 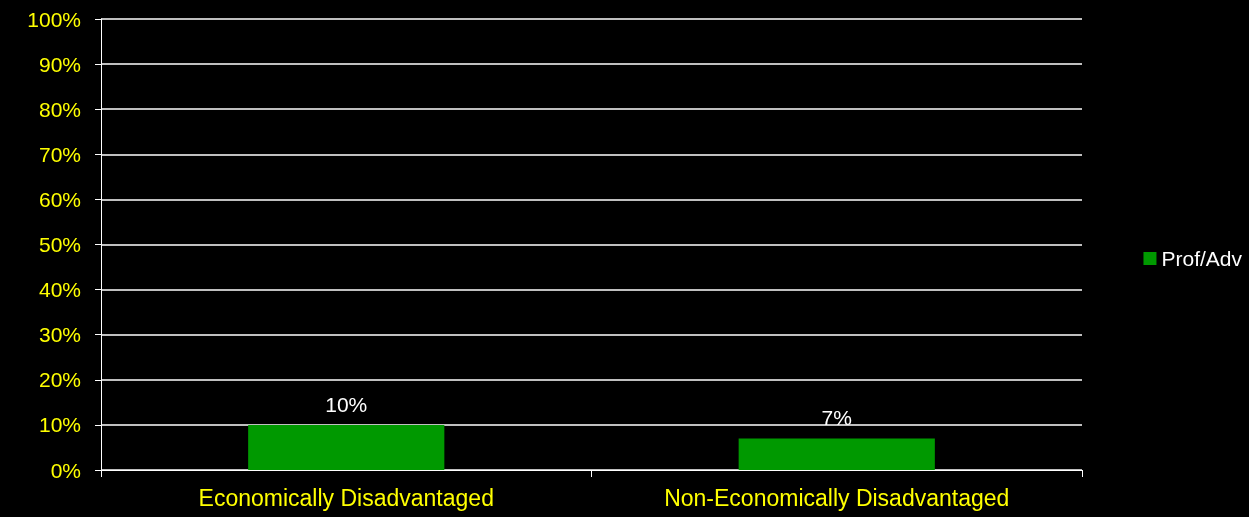 What do you see at coordinates (59, 64) in the screenshot?
I see `y-tick-label: 90%` at bounding box center [59, 64].